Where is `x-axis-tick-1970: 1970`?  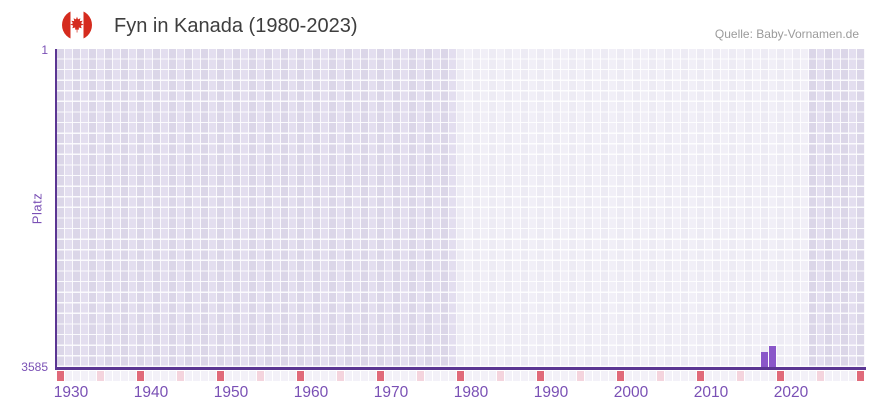 x-axis-tick-1970: 1970 is located at coordinates (391, 392).